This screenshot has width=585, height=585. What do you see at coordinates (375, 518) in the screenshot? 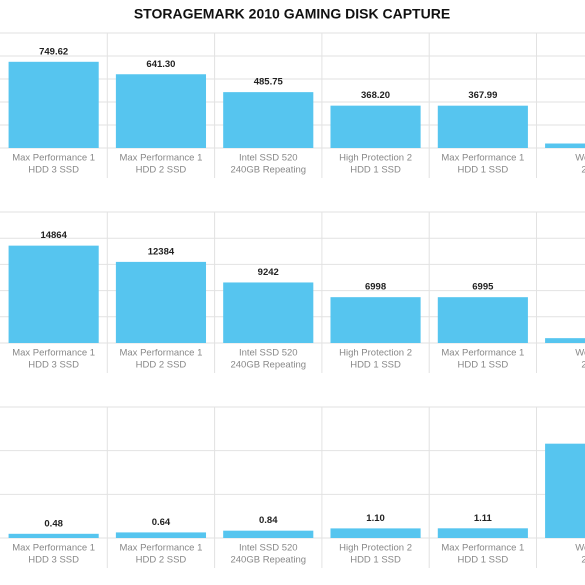
I see `value-label: 1.10` at bounding box center [375, 518].